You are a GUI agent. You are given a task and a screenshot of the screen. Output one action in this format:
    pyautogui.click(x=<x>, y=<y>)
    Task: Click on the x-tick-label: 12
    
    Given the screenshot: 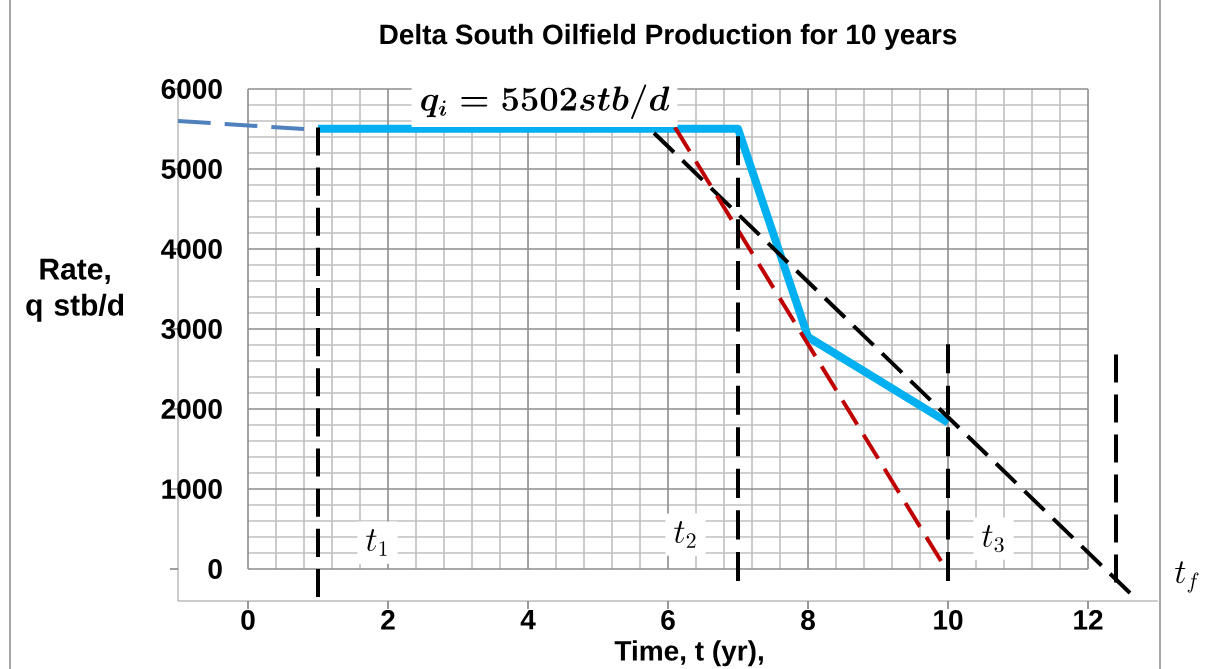 What is the action you would take?
    pyautogui.click(x=1088, y=620)
    